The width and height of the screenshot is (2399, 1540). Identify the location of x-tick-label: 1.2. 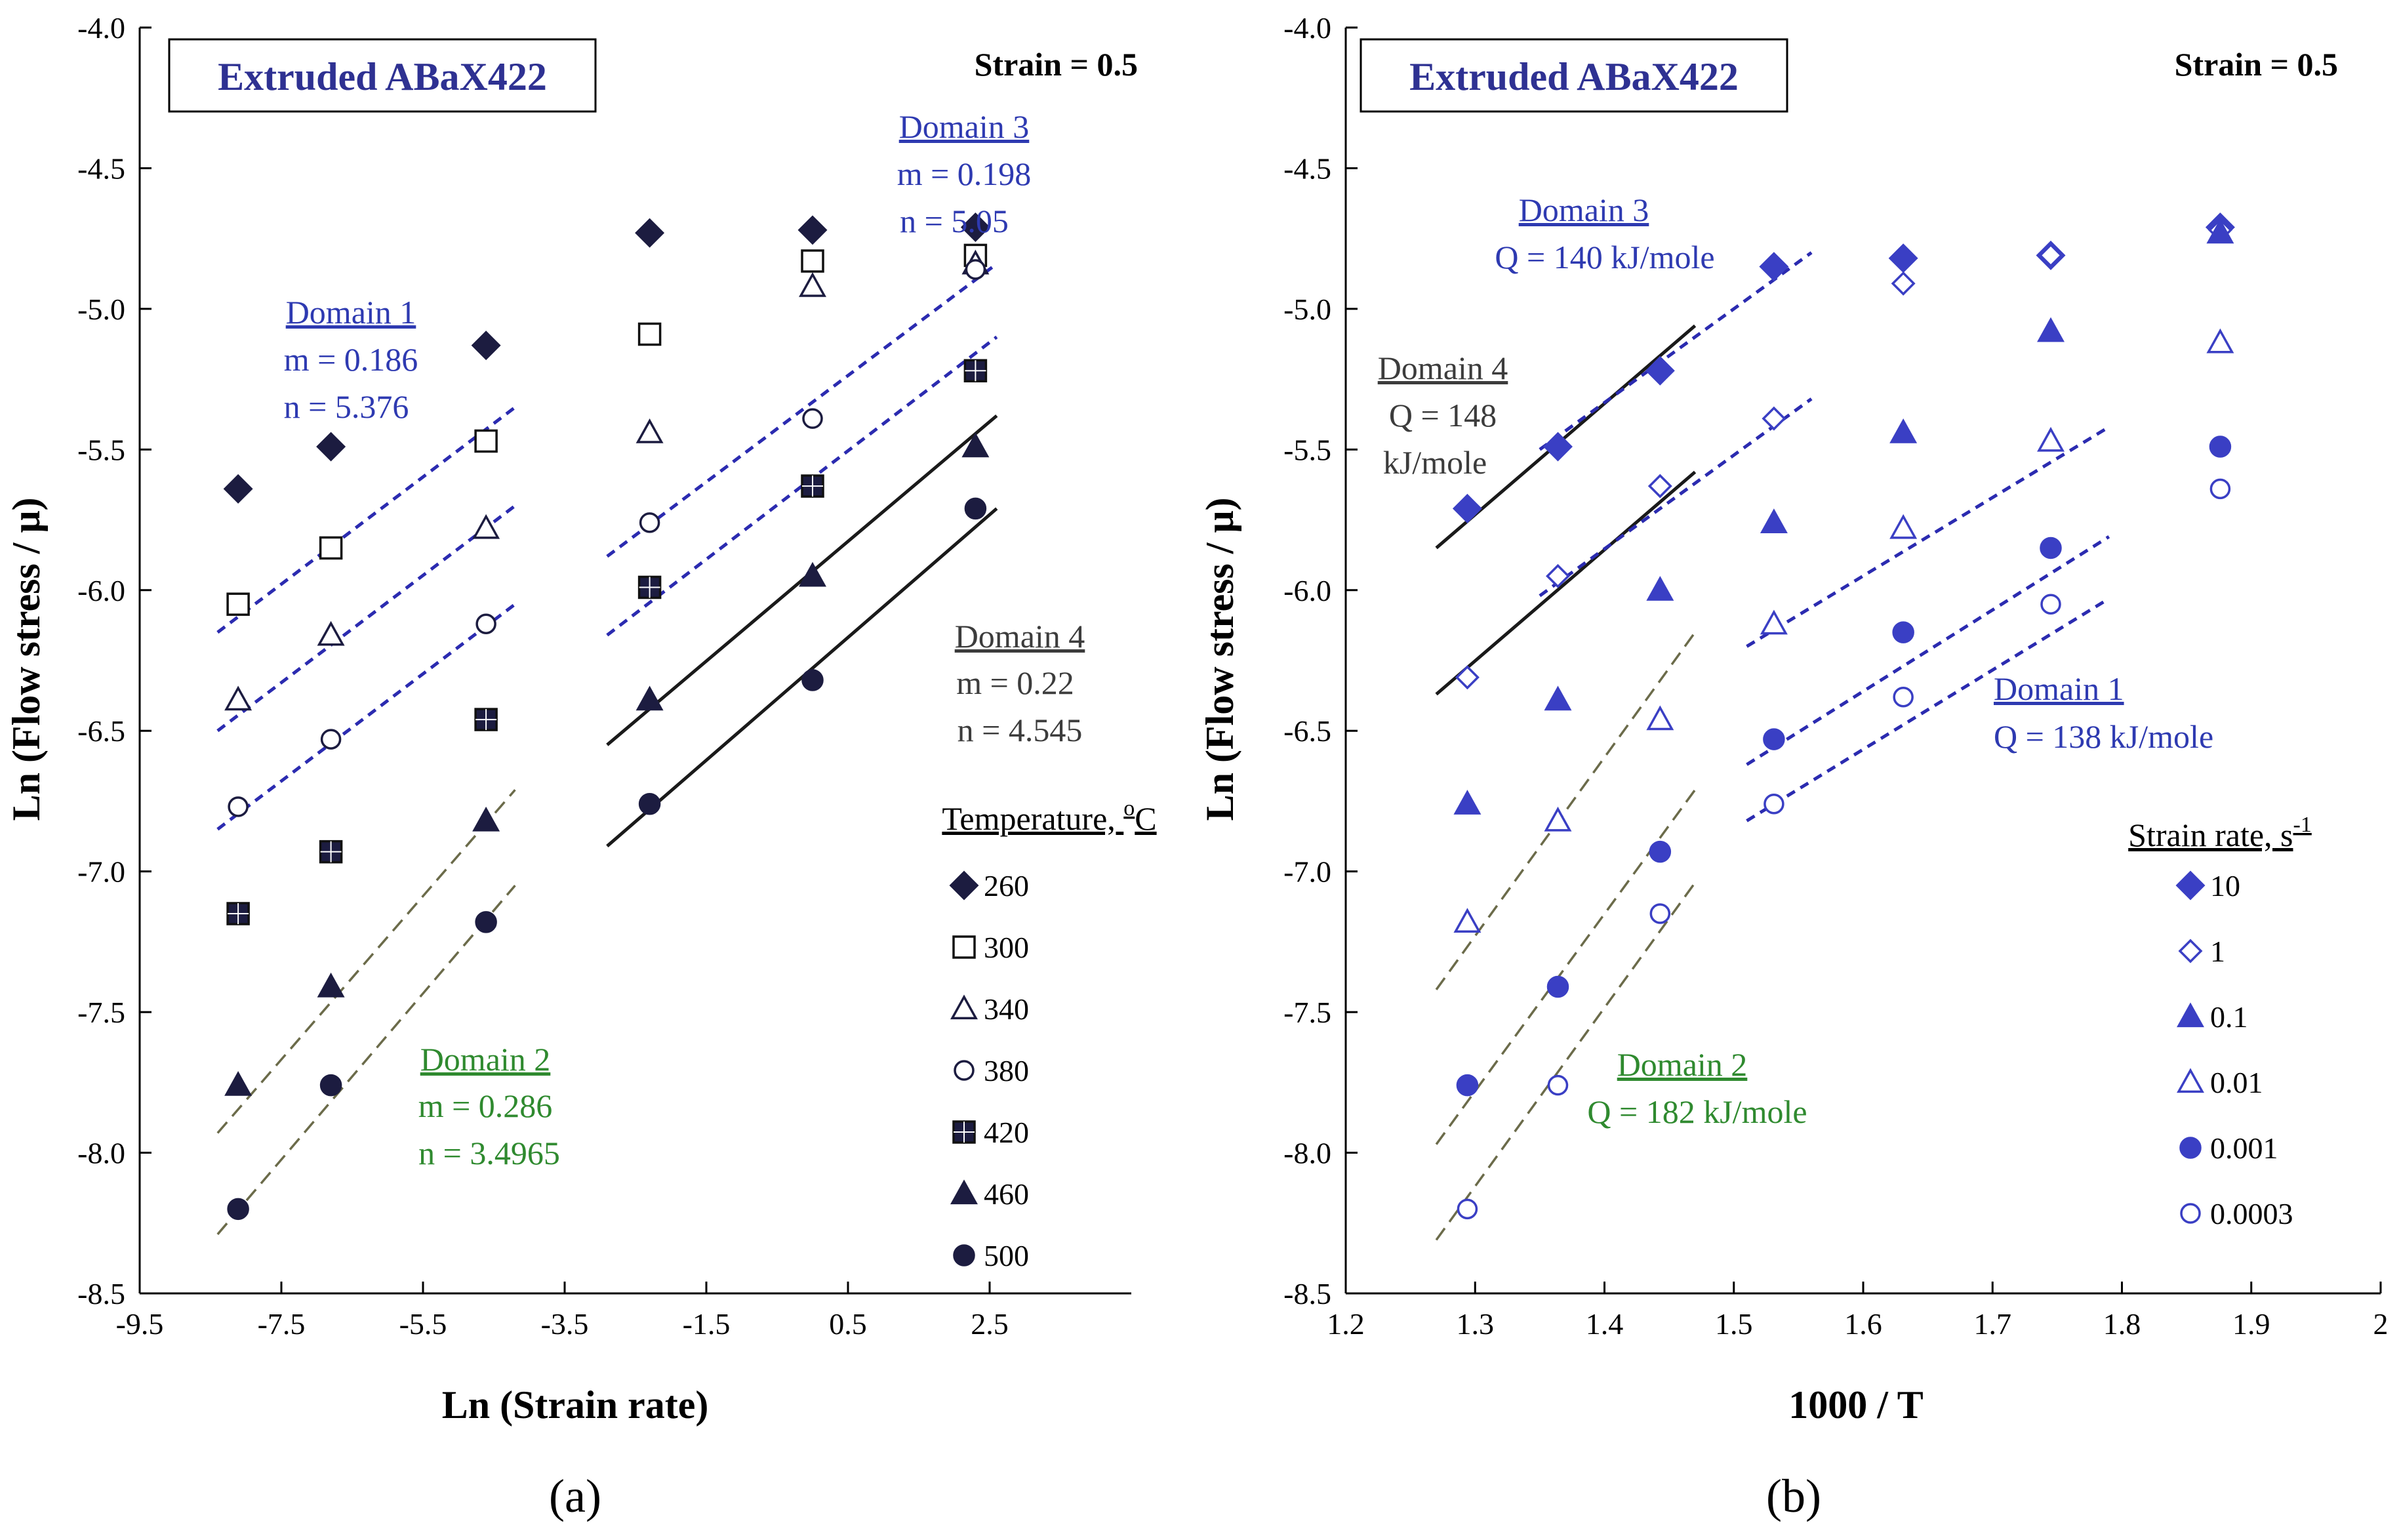
(1346, 1324).